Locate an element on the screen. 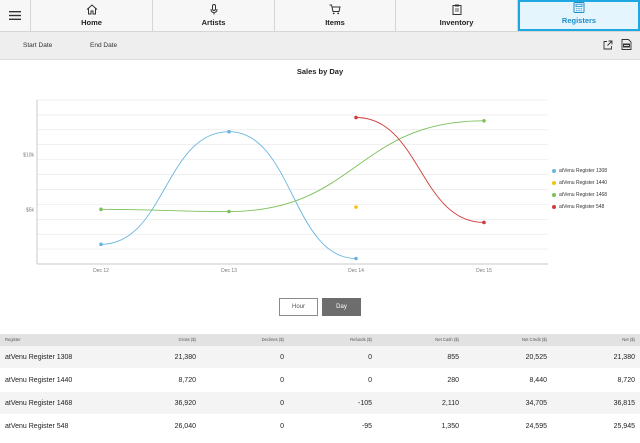 This screenshot has height=443, width=640. table-cell: -105 is located at coordinates (364, 403).